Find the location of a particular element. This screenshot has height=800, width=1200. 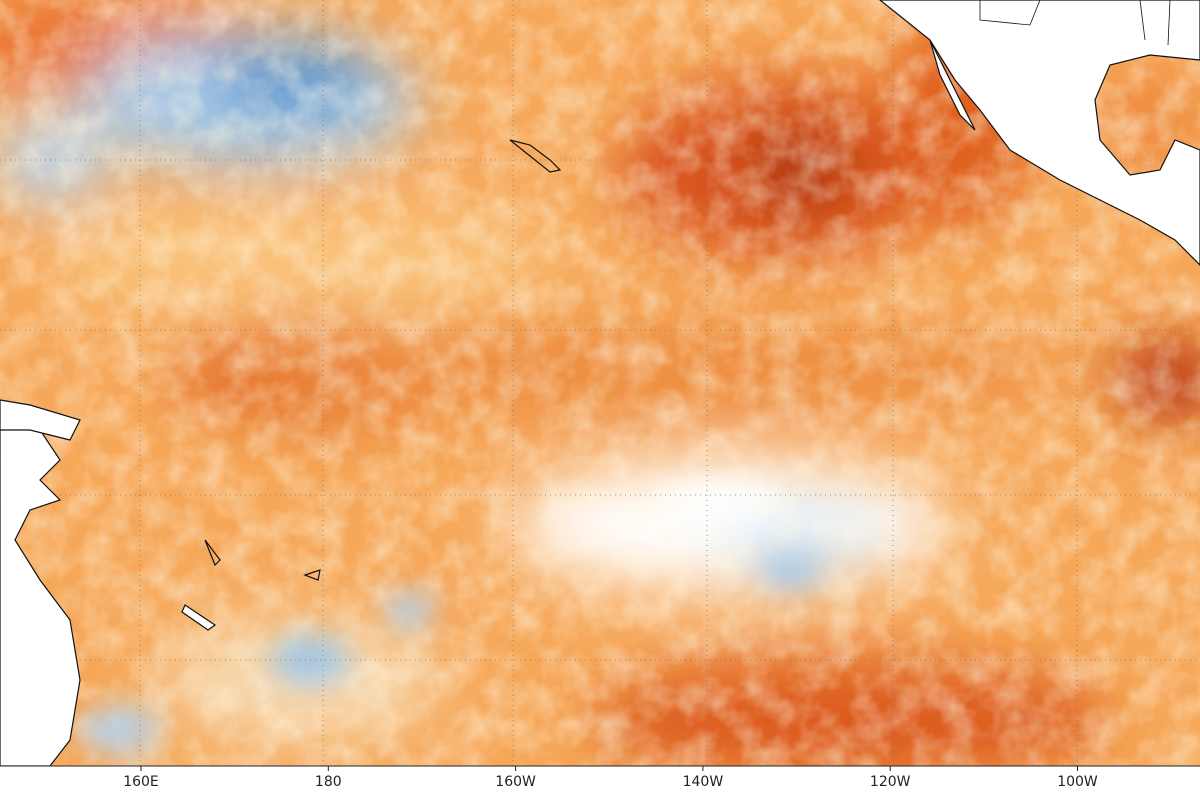

longitude-label: 160E is located at coordinates (141, 782).